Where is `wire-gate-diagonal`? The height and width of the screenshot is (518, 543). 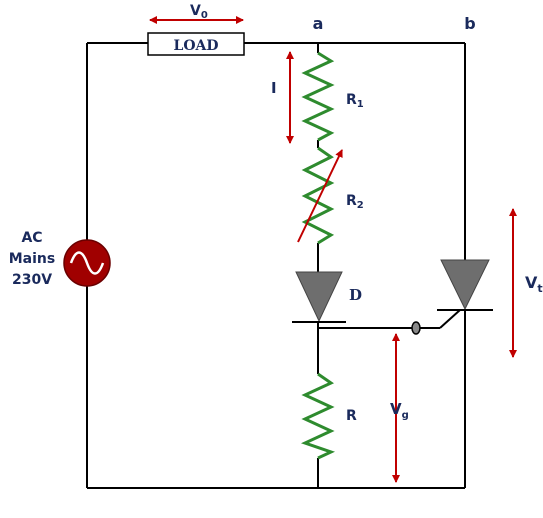
wire-gate-diagonal is located at coordinates (450, 319).